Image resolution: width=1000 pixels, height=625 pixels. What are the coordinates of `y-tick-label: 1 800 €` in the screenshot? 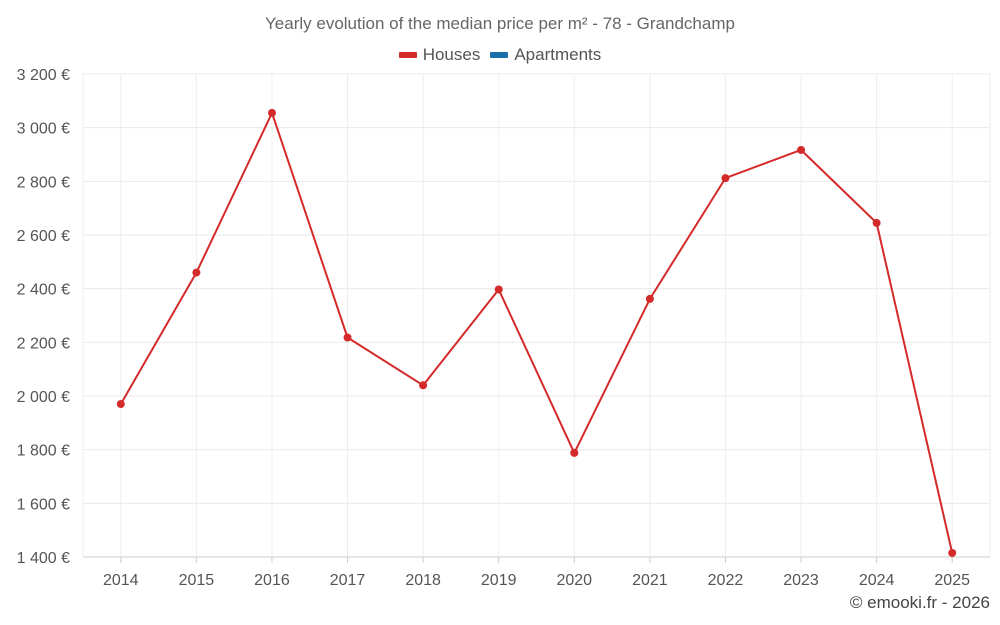 It's located at (43, 451).